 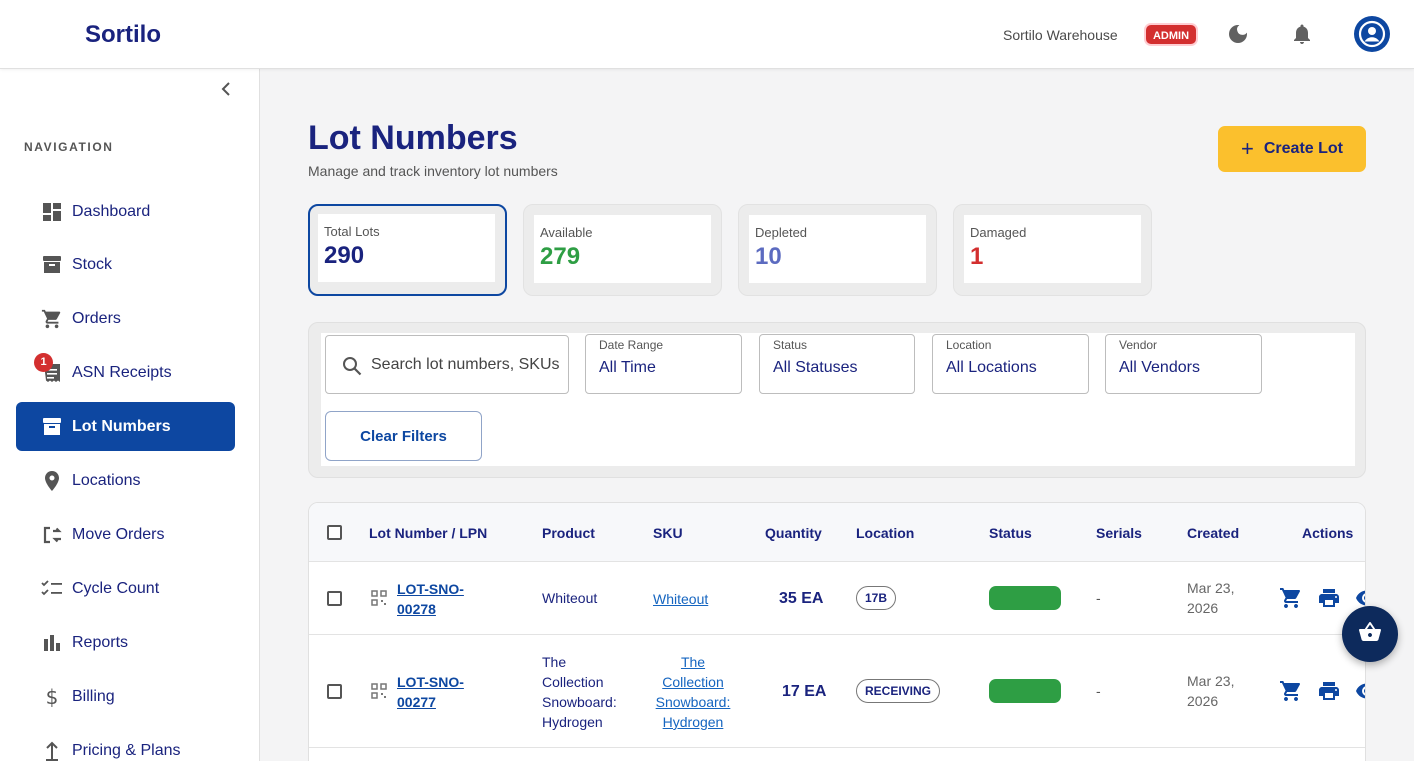 What do you see at coordinates (1372, 34) in the screenshot?
I see `account-icon` at bounding box center [1372, 34].